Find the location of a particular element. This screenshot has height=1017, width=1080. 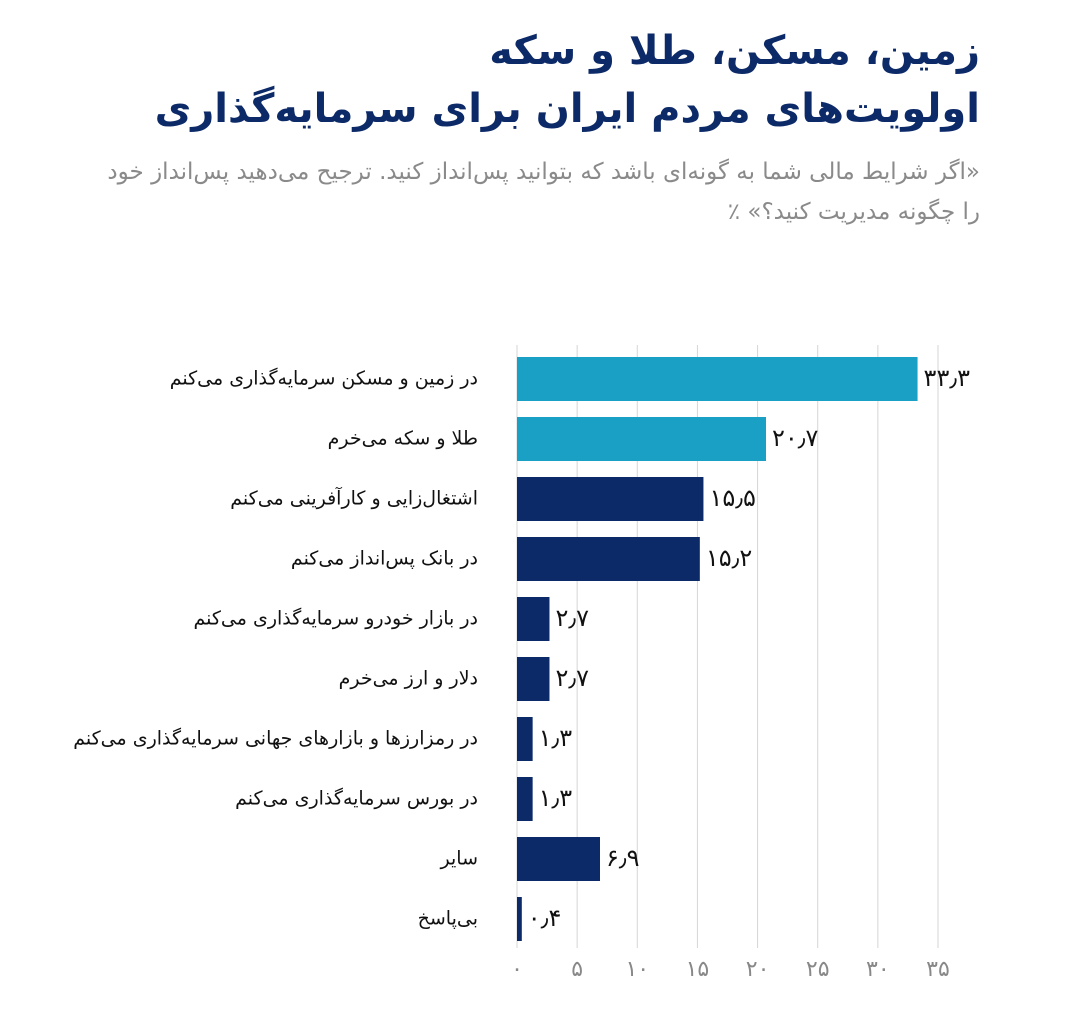

y-tick-label: در بازار خودرو سرمایه‌گذاری می‌کنم is located at coordinates (336, 618).